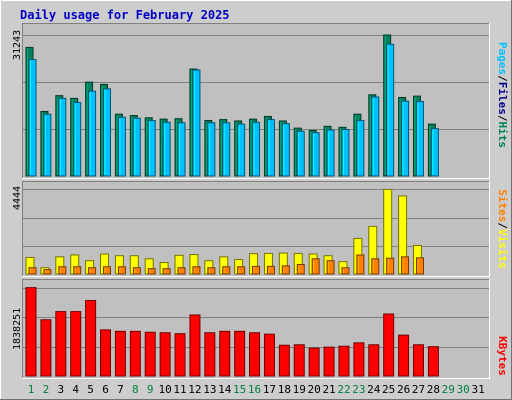  What do you see at coordinates (239, 389) in the screenshot?
I see `x-tick-label: 15` at bounding box center [239, 389].